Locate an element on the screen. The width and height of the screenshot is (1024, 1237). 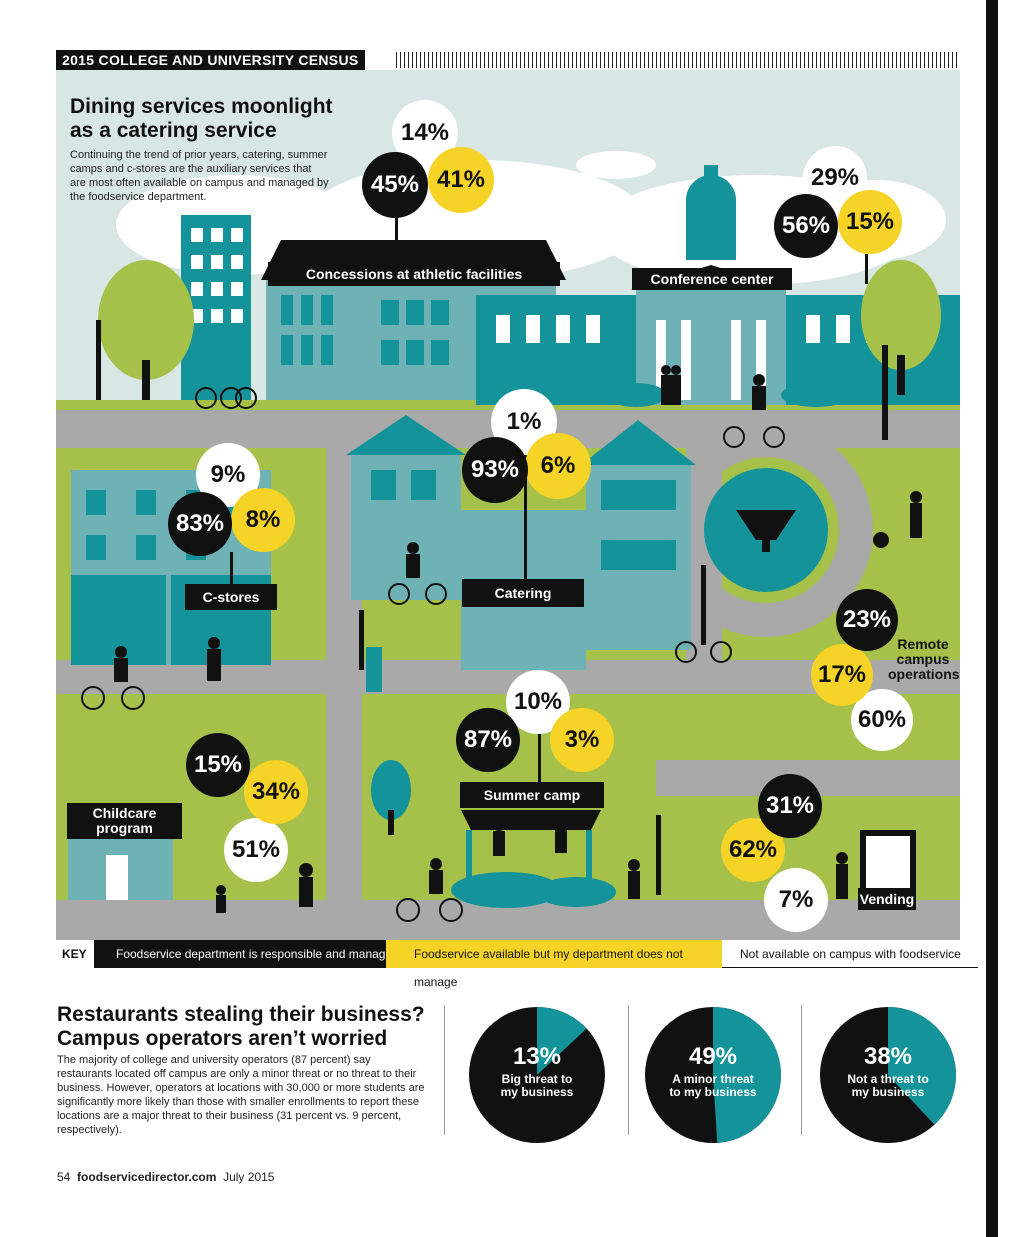
pie-label: 38% Not a threat to my business is located at coordinates (888, 1071).